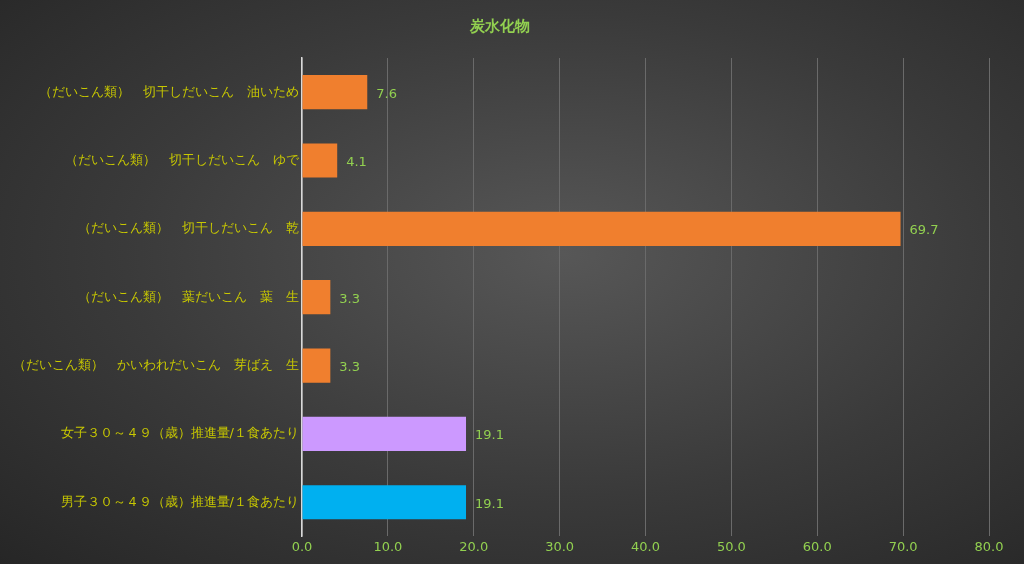  Describe the element at coordinates (474, 546) in the screenshot. I see `x-tick-label: 20.0` at that location.